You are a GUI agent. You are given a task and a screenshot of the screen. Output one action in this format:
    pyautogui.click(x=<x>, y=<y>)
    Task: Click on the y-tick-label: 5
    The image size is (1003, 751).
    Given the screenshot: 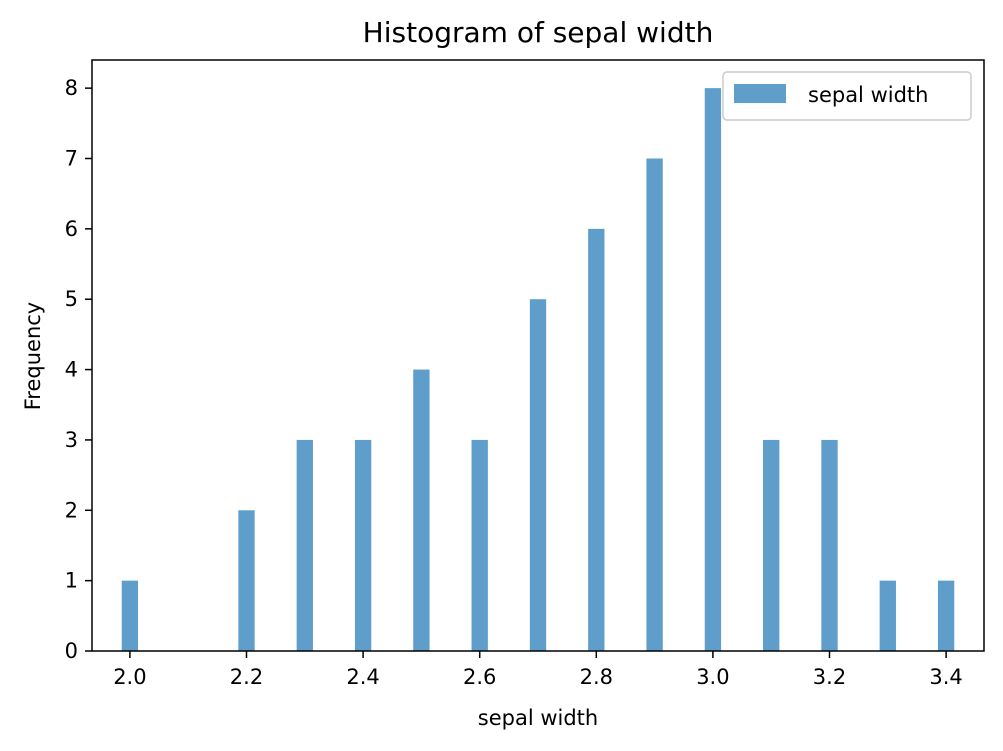 What is the action you would take?
    pyautogui.click(x=71, y=299)
    